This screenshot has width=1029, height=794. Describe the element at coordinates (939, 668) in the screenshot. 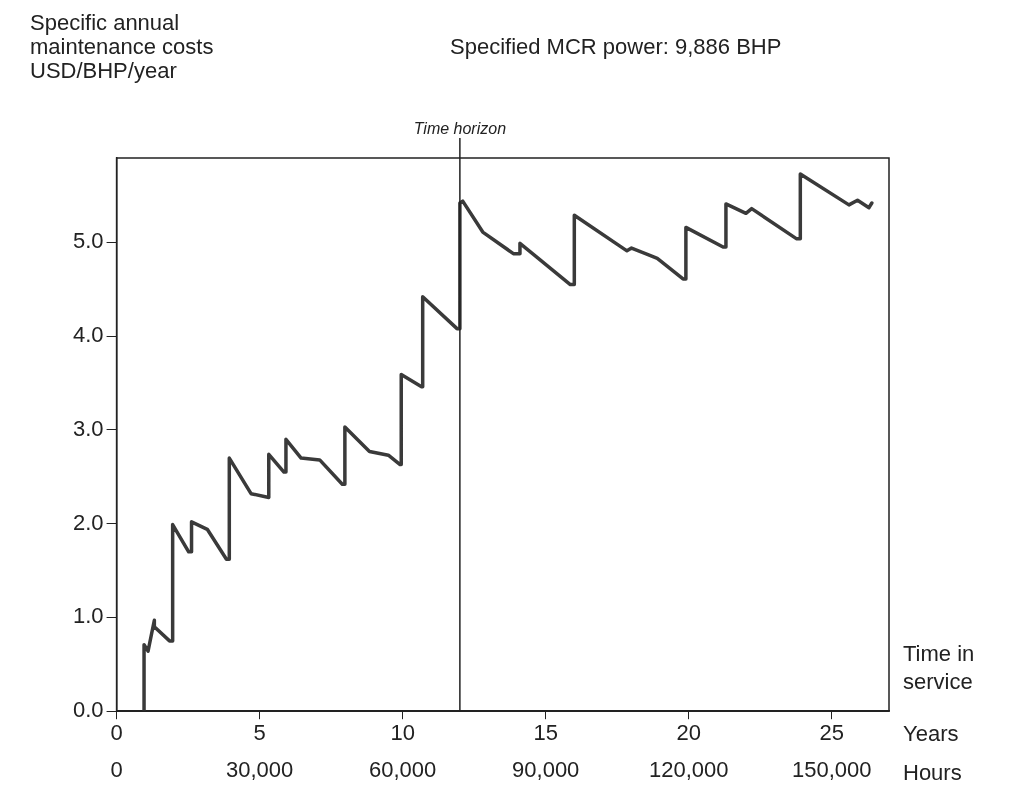

I see `text: Time in service` at that location.